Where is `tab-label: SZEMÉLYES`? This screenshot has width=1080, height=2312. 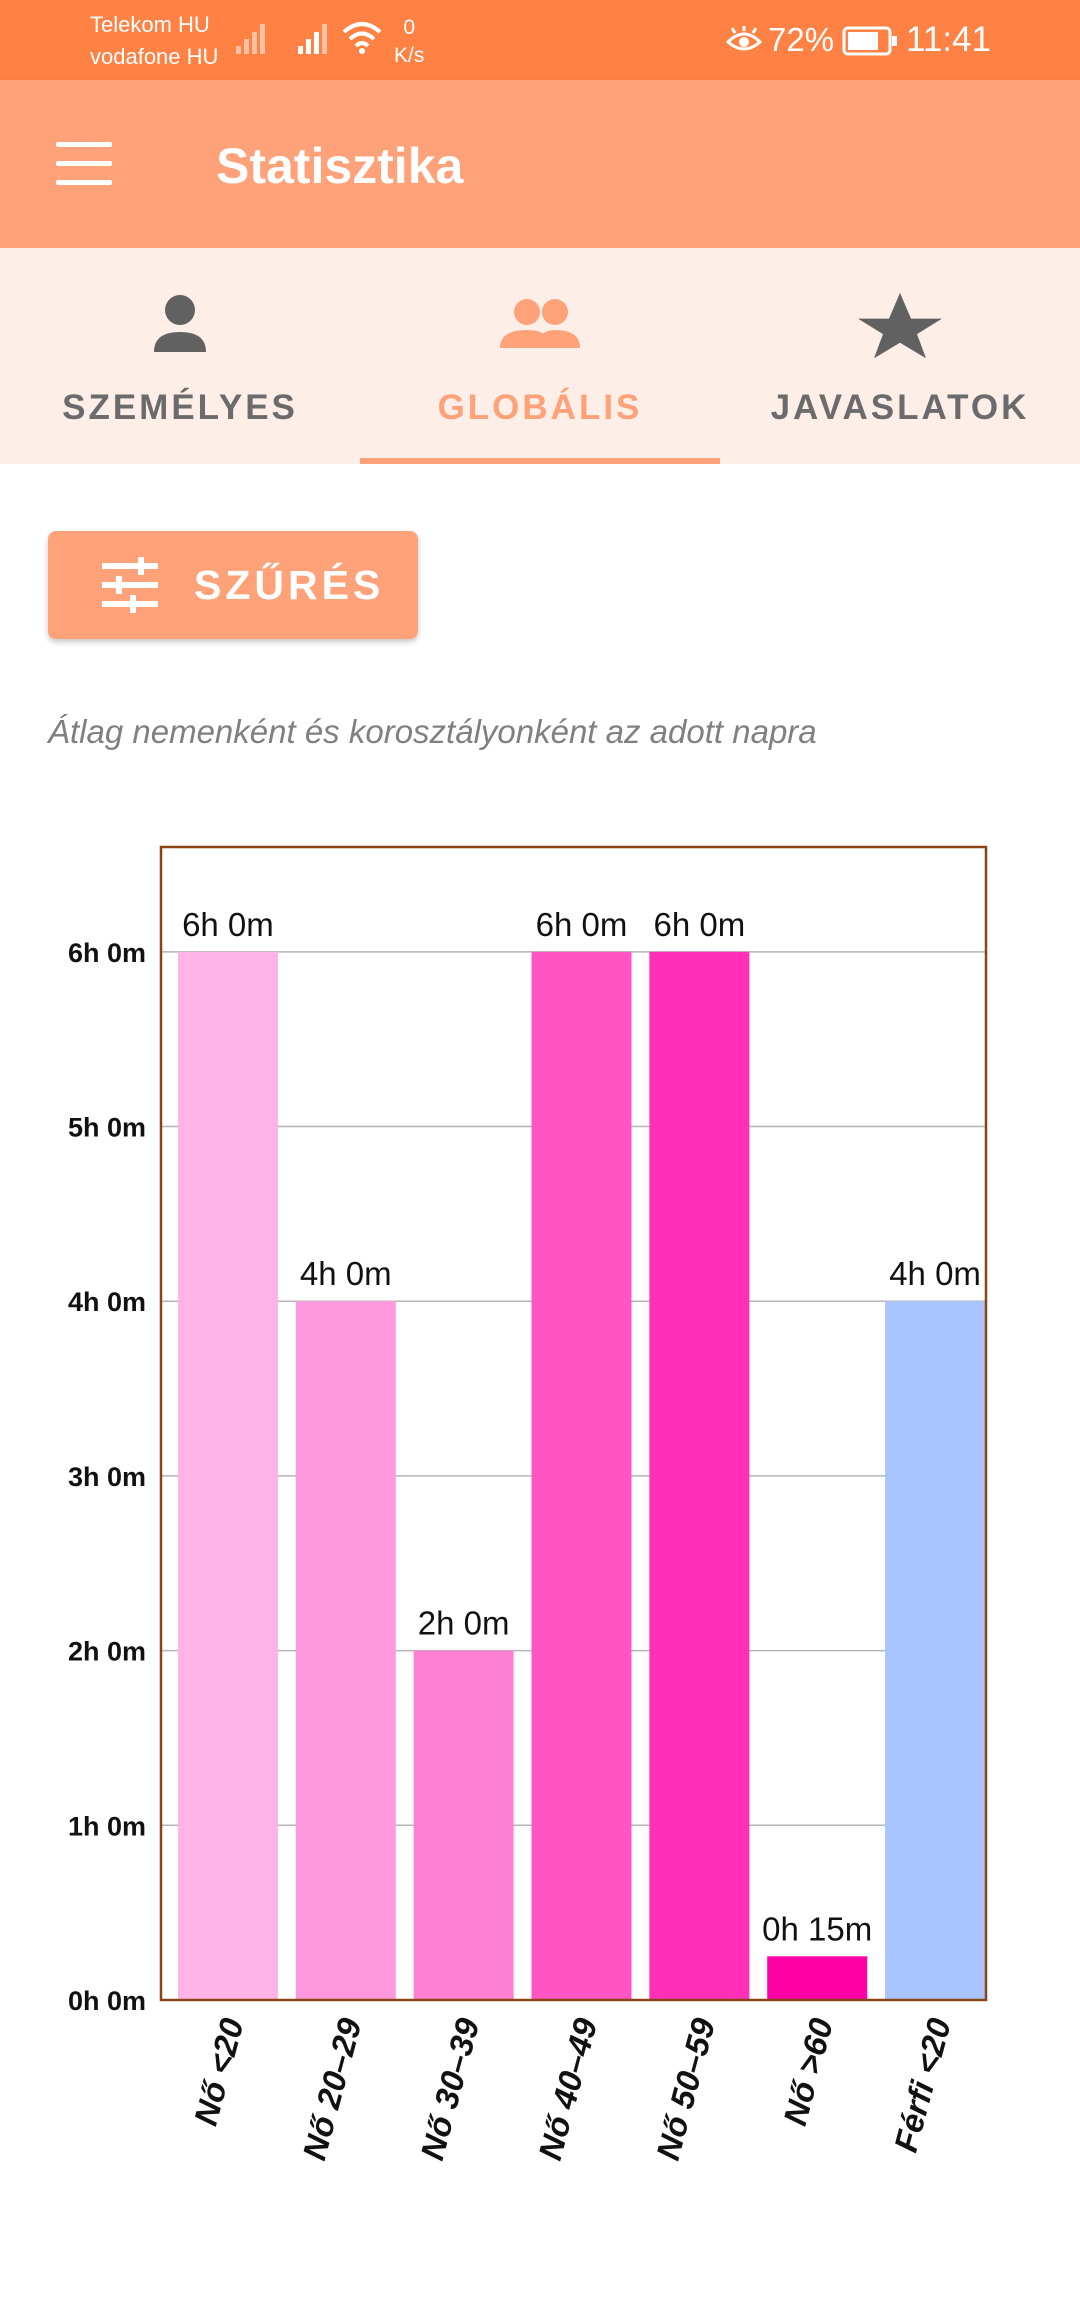 tab-label: SZEMÉLYES is located at coordinates (180, 407).